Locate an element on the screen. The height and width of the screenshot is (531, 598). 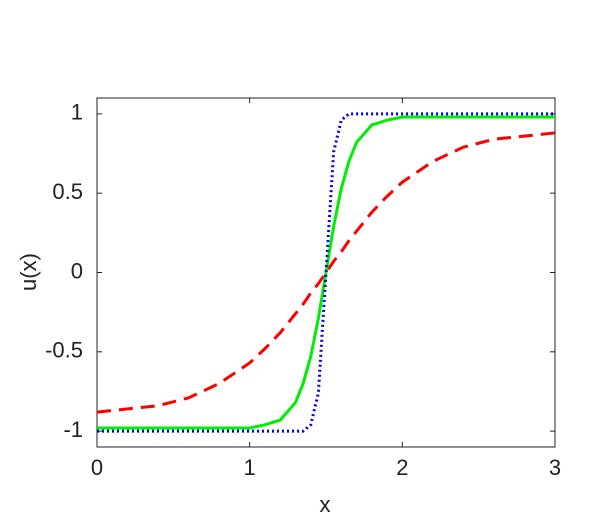
y-tick-label: 0.5 is located at coordinates (67, 191).